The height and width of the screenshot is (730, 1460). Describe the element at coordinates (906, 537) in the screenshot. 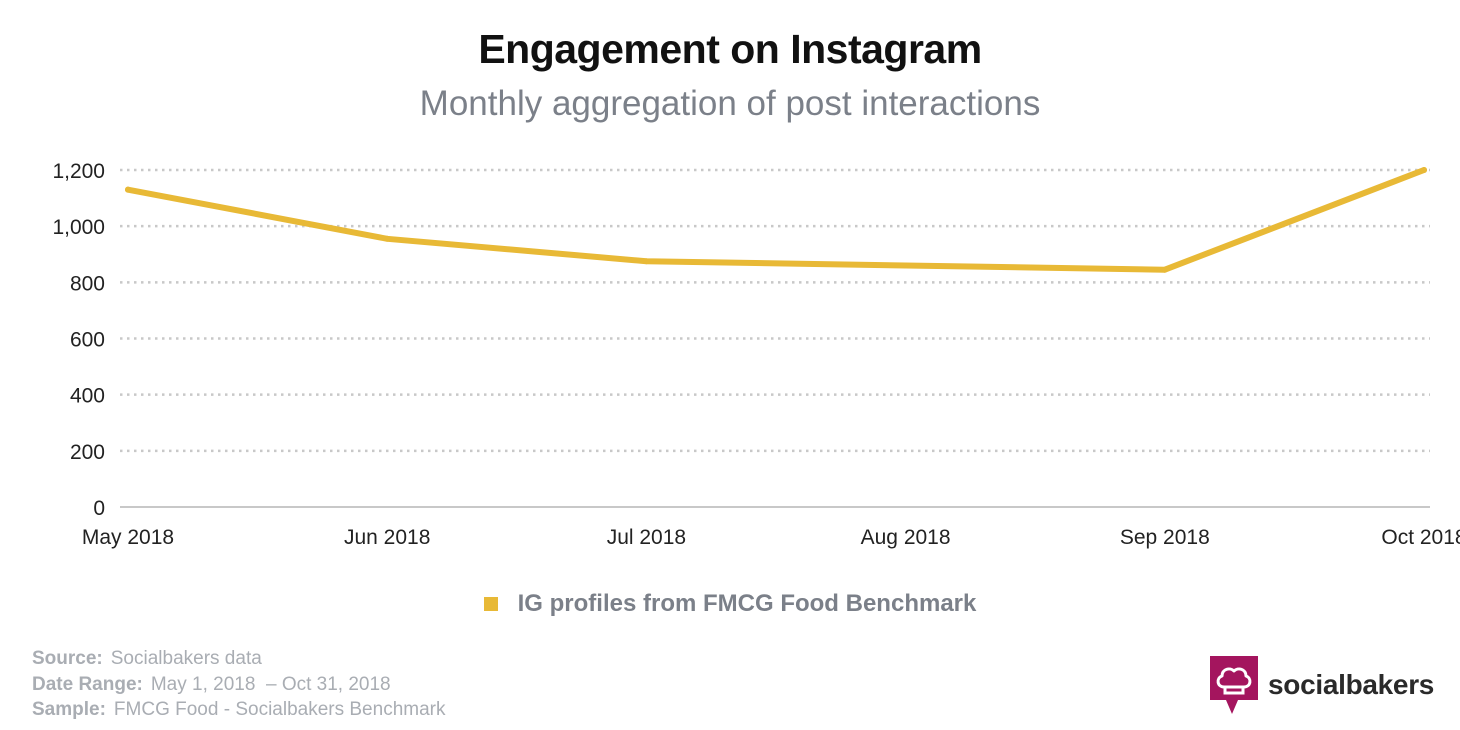

I see `x-tick-label: Aug 2018` at that location.